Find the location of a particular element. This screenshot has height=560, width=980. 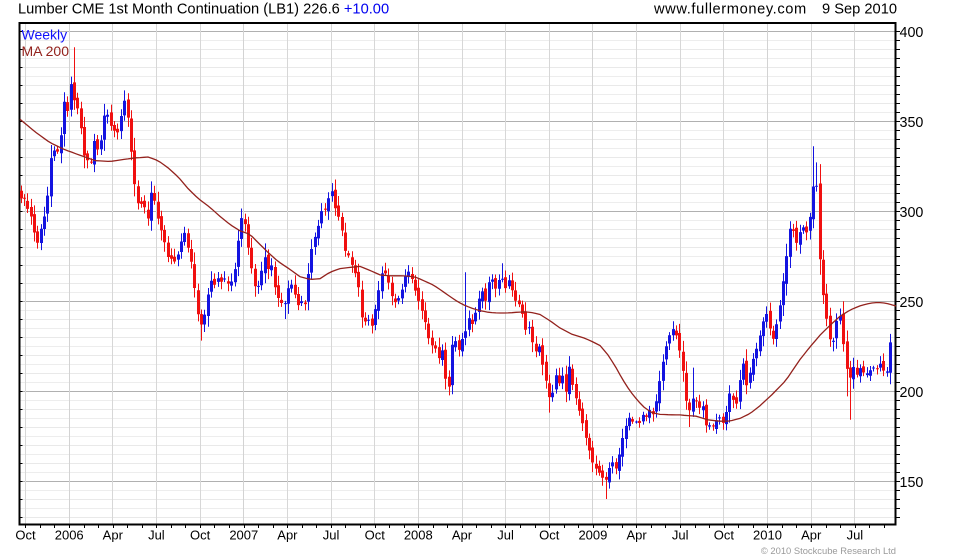

svg-text: 2010 is located at coordinates (767, 535).